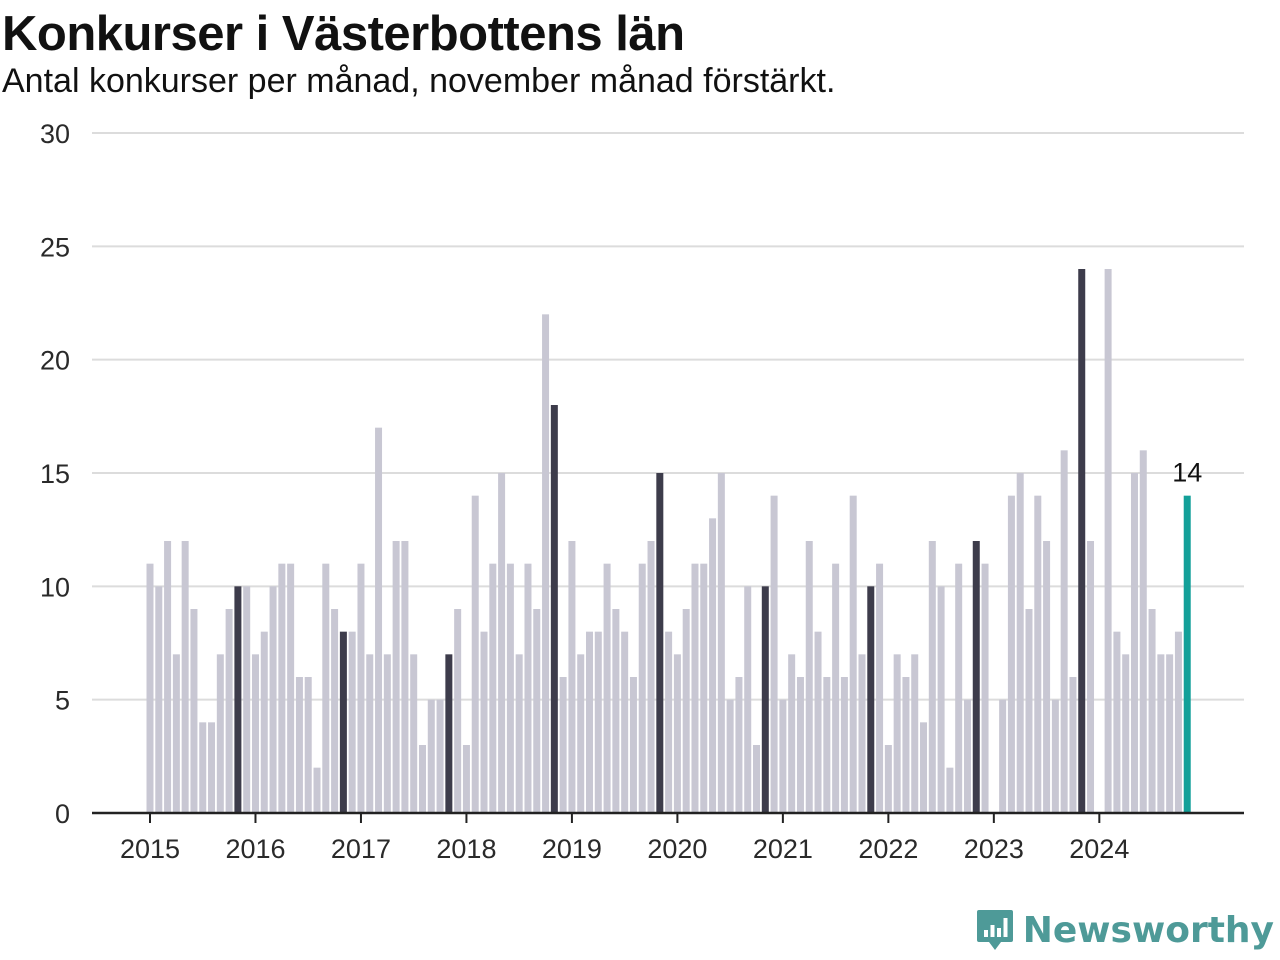  I want to click on bar-latest, so click(1187, 654).